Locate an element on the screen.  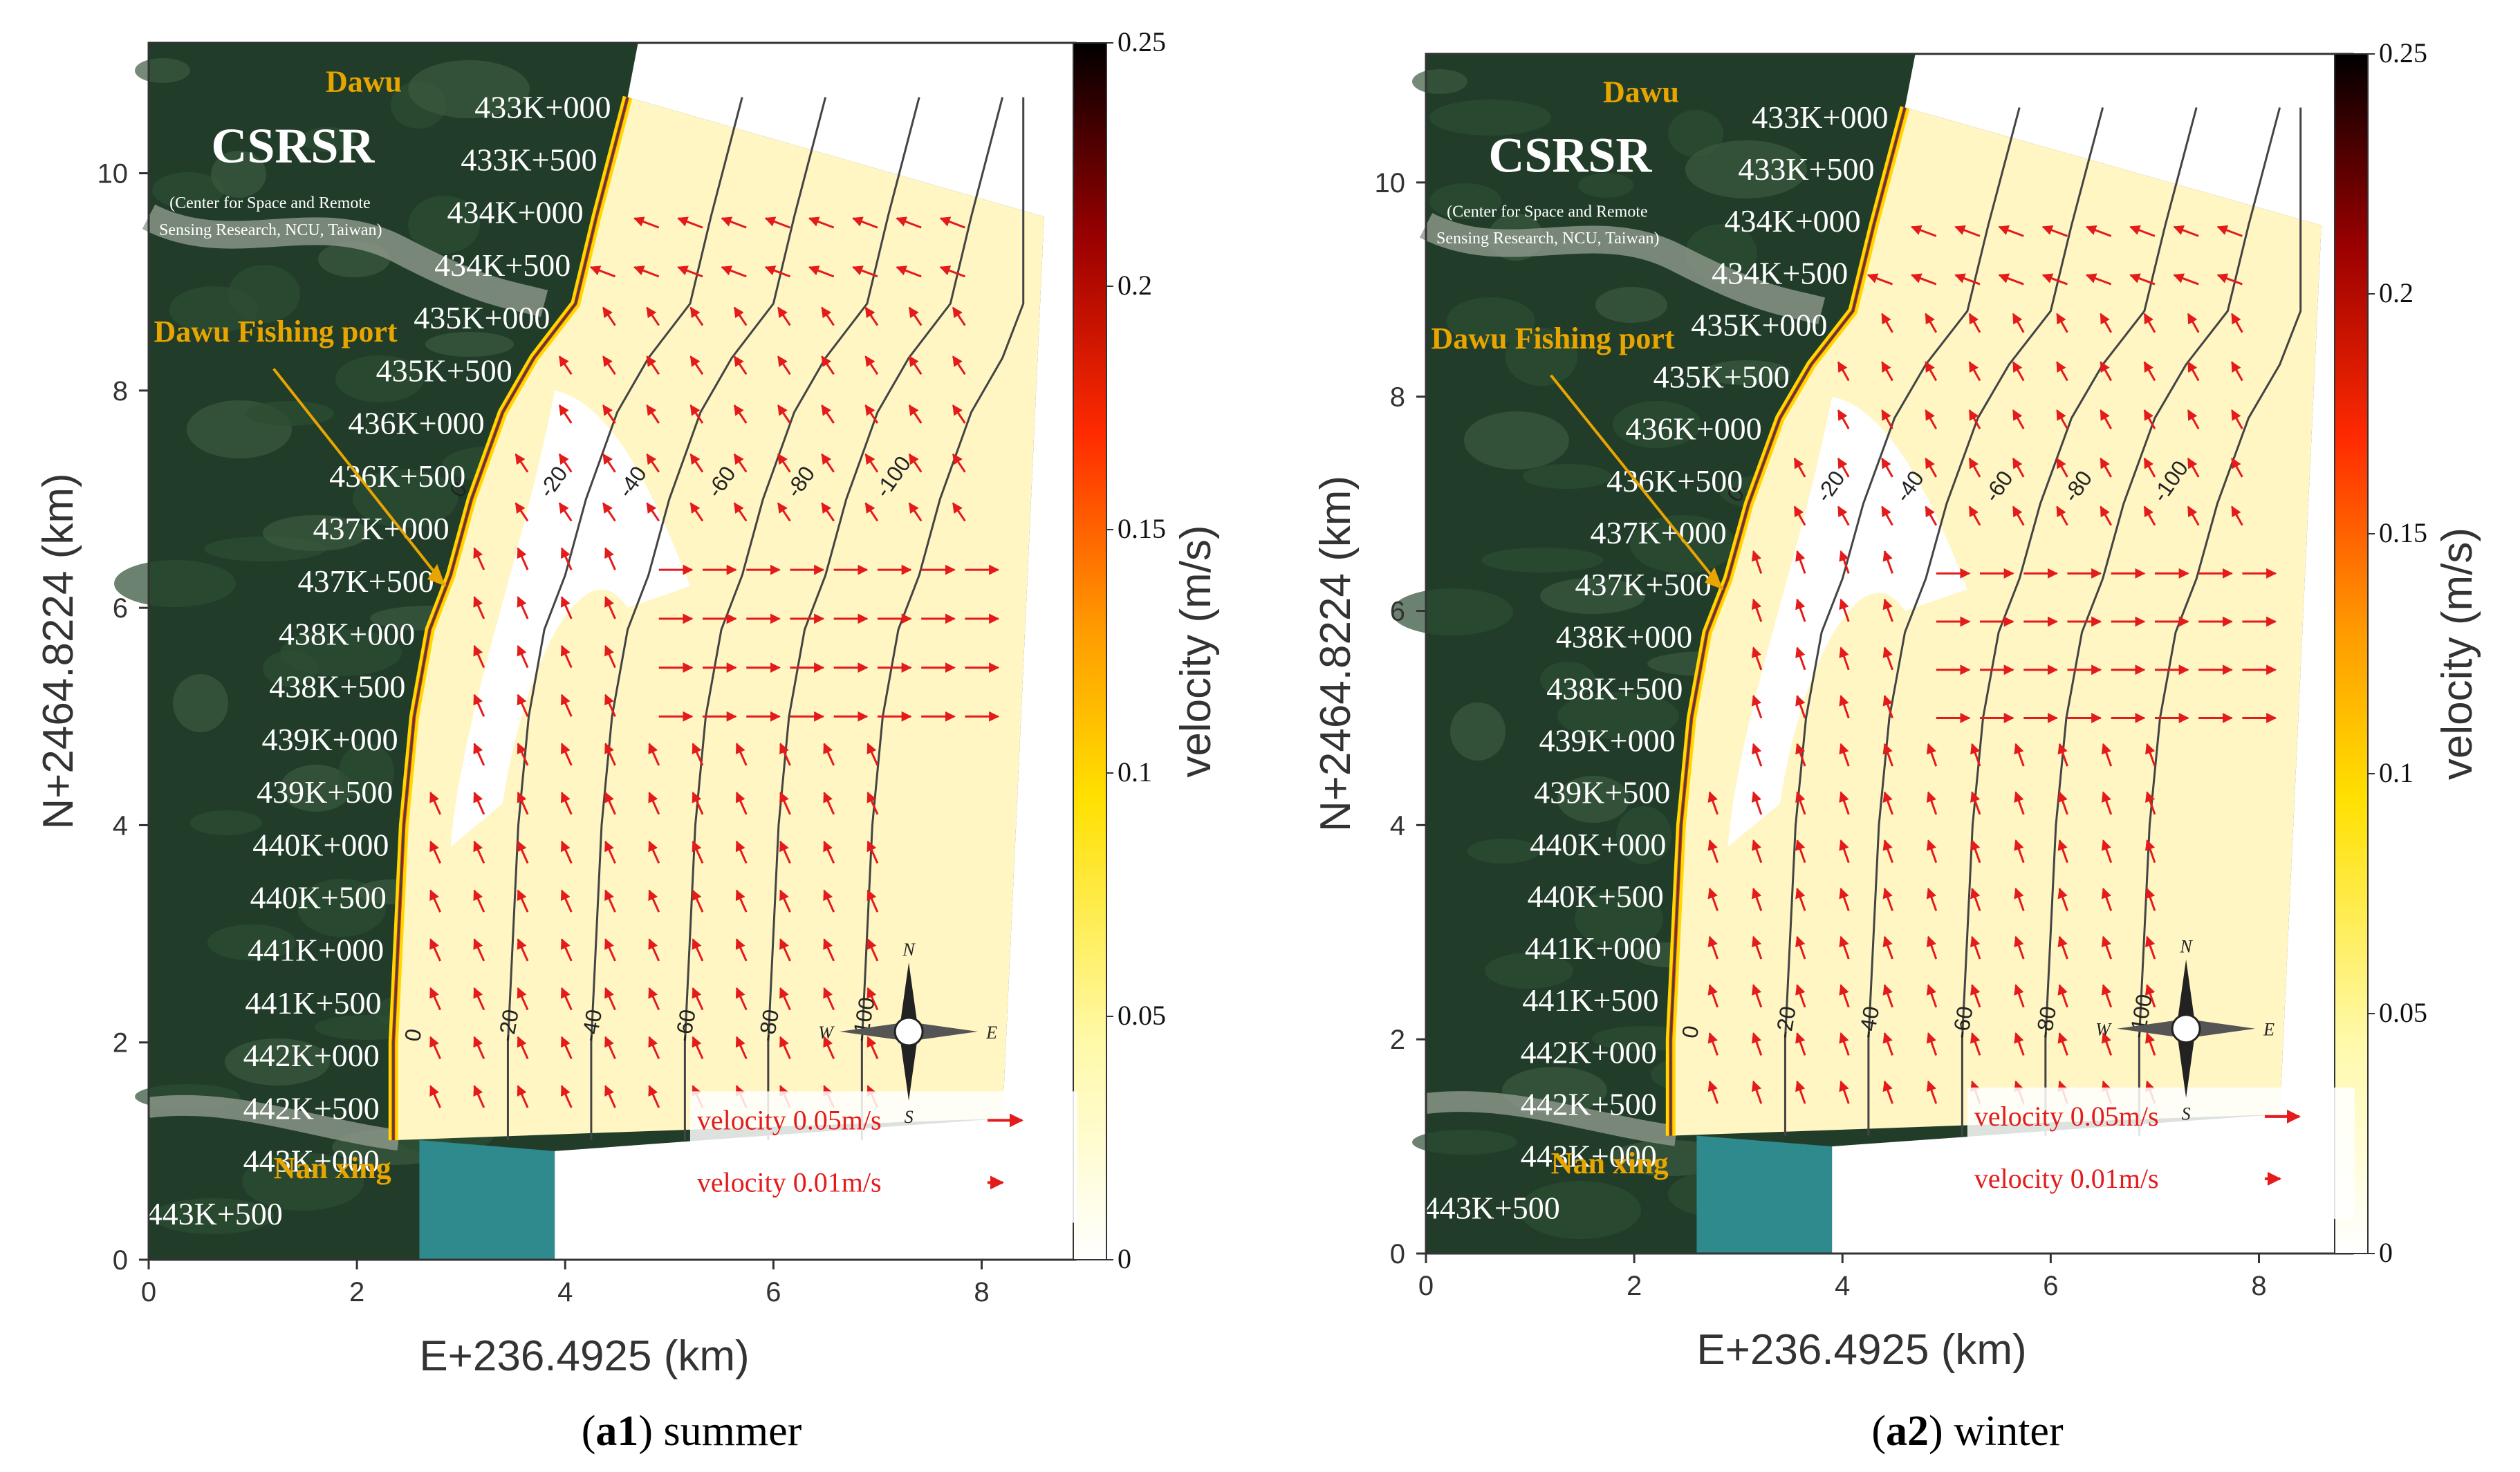
compass-icon: N S E W is located at coordinates (2185, 1030).